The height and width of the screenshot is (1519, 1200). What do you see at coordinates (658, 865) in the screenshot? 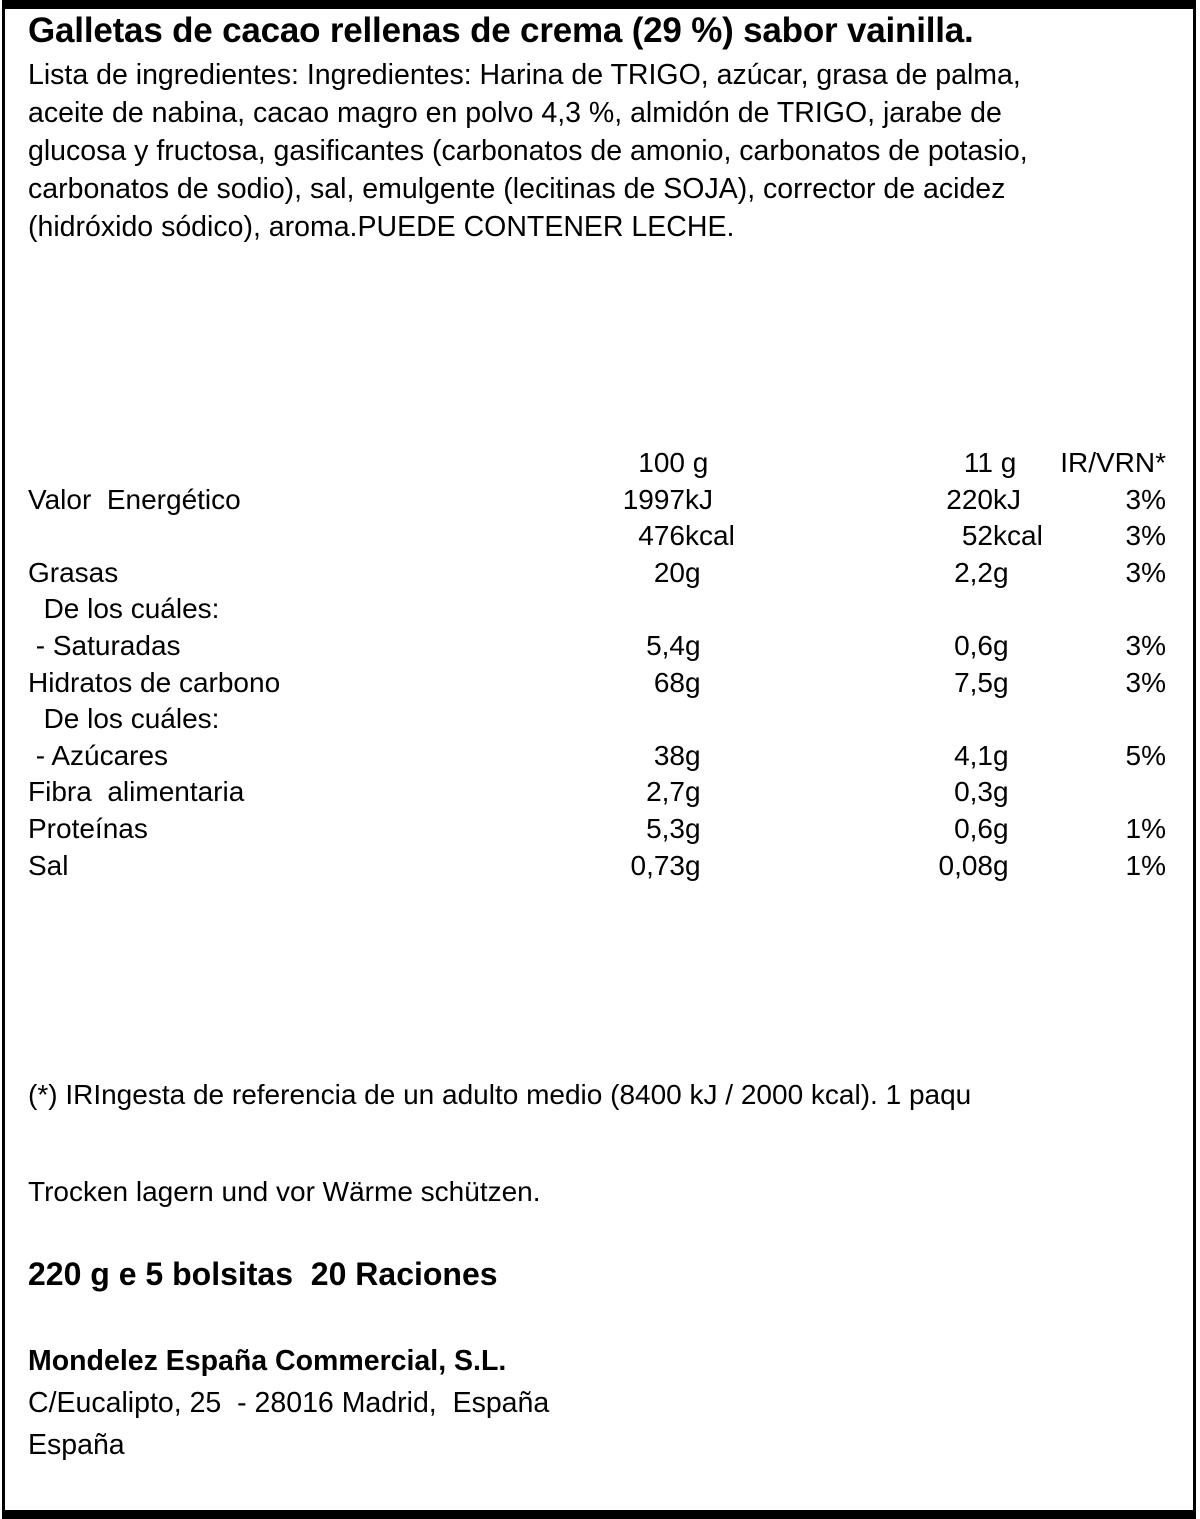
I see `per100-value: 0,73` at bounding box center [658, 865].